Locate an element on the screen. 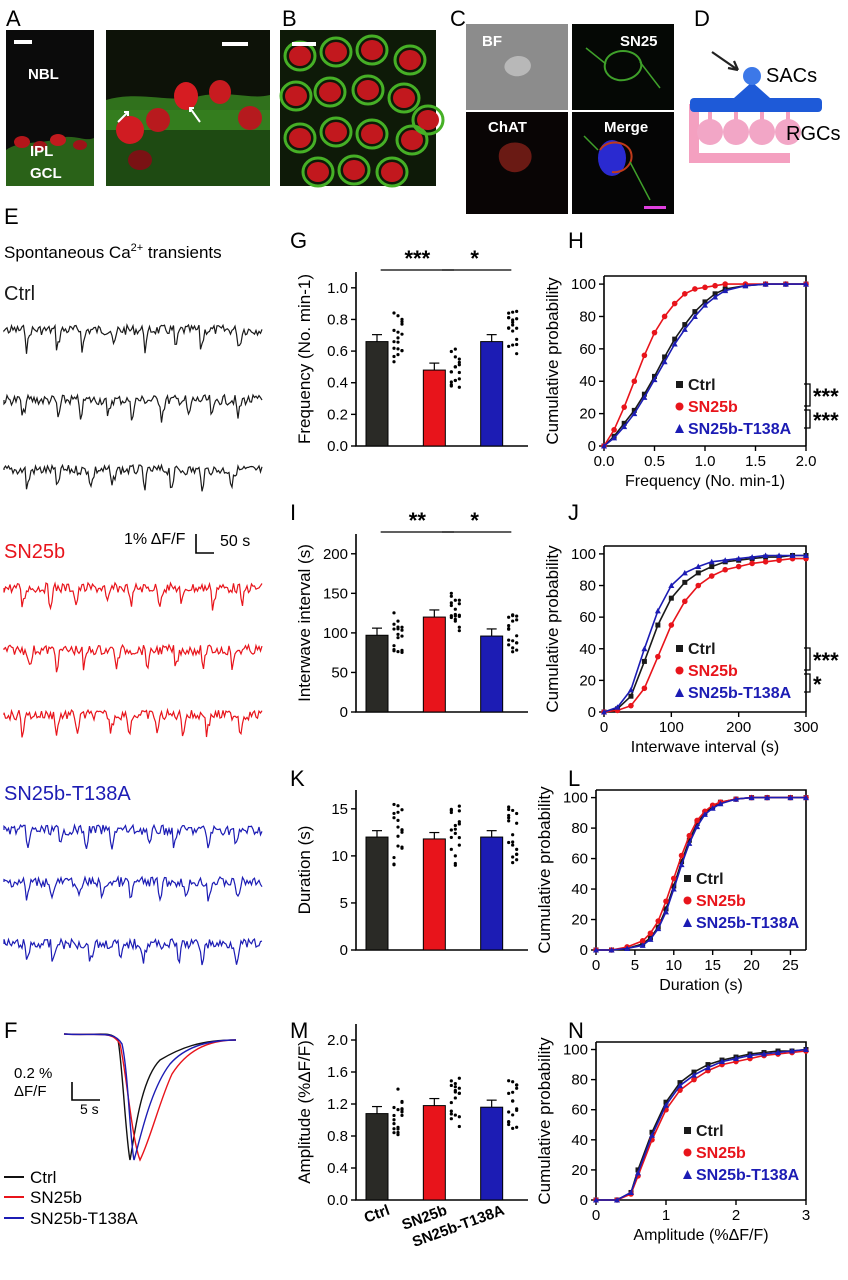 The height and width of the screenshot is (1280, 848). x-tick-label: 25 is located at coordinates (790, 965).